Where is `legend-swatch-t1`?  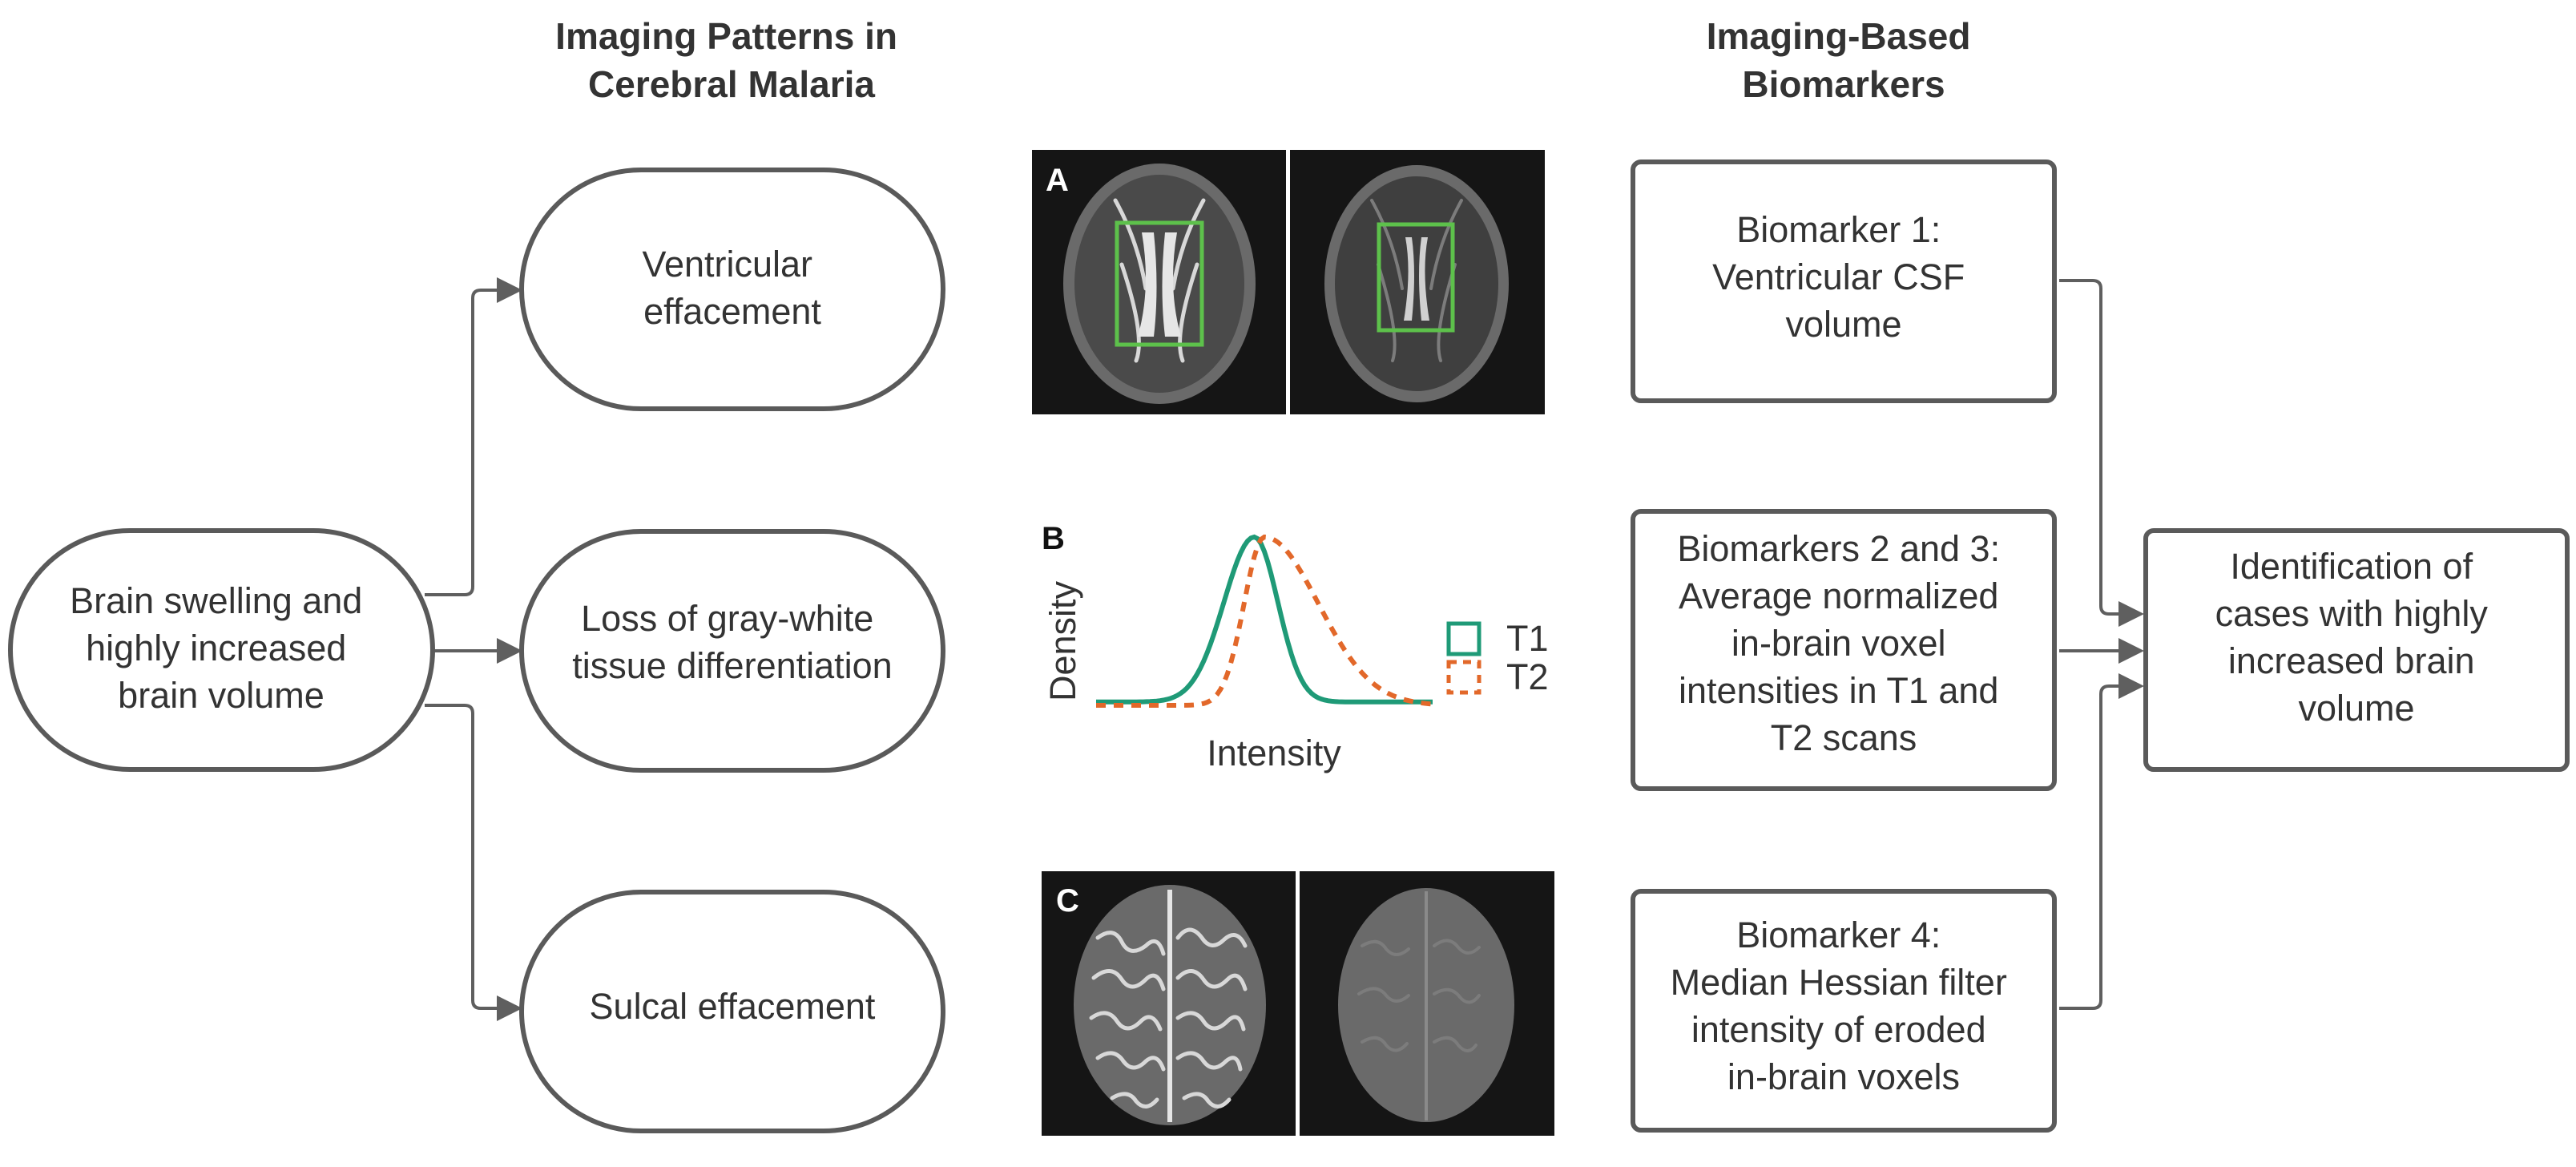 legend-swatch-t1 is located at coordinates (1464, 639).